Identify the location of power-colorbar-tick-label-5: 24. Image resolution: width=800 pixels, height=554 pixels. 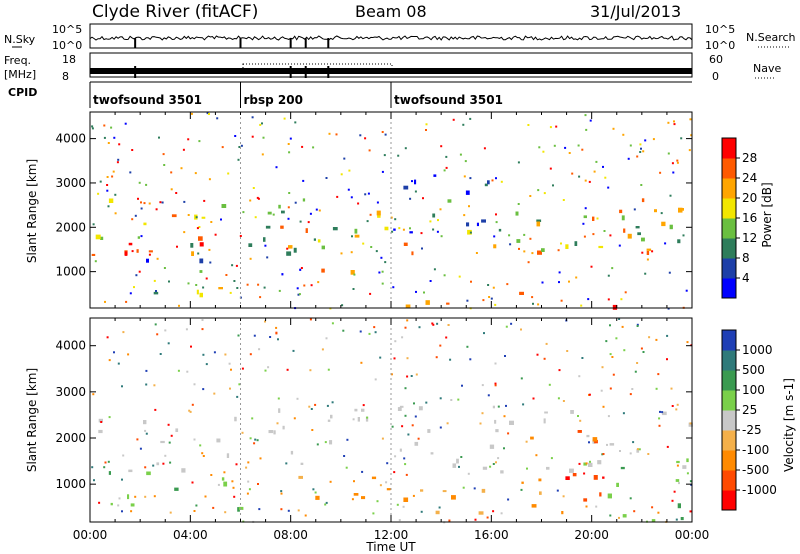
(749, 178).